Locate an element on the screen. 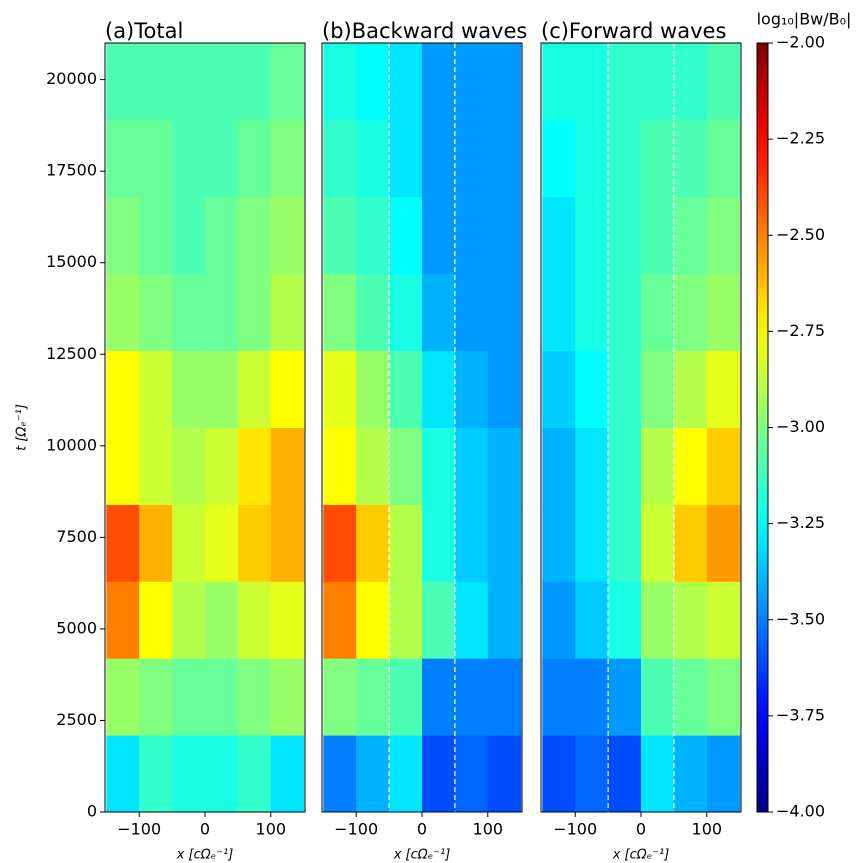  colorbar-tick-label: −2.25 is located at coordinates (800, 138).